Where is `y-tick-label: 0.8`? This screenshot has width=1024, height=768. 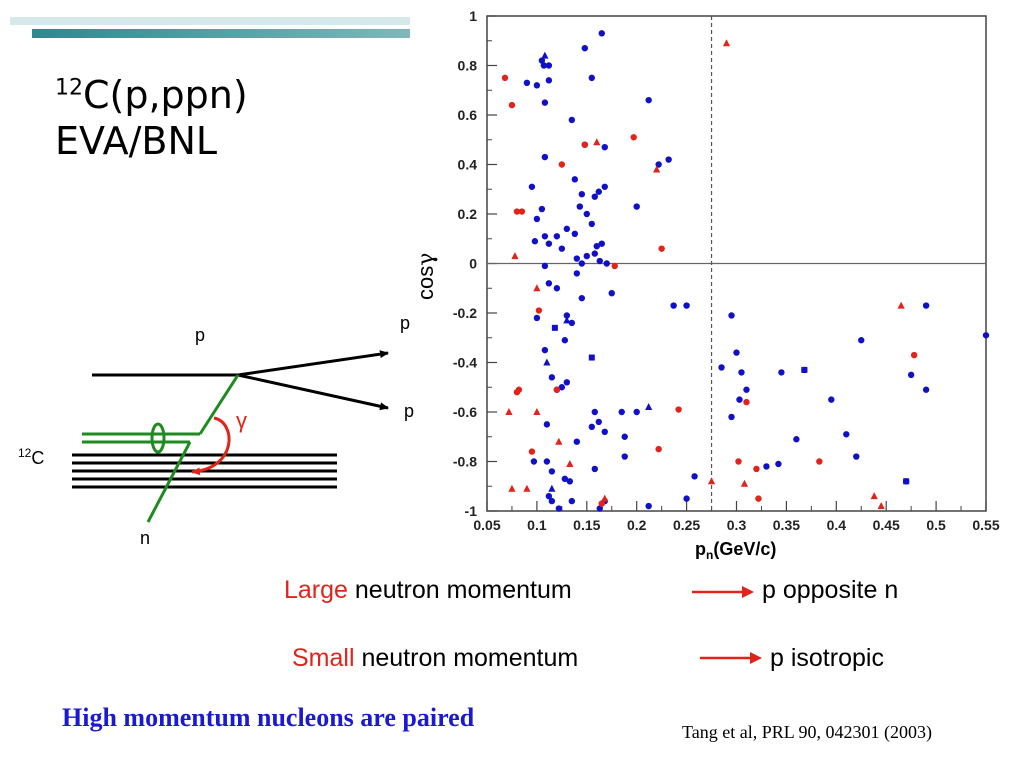 y-tick-label: 0.8 is located at coordinates (468, 66).